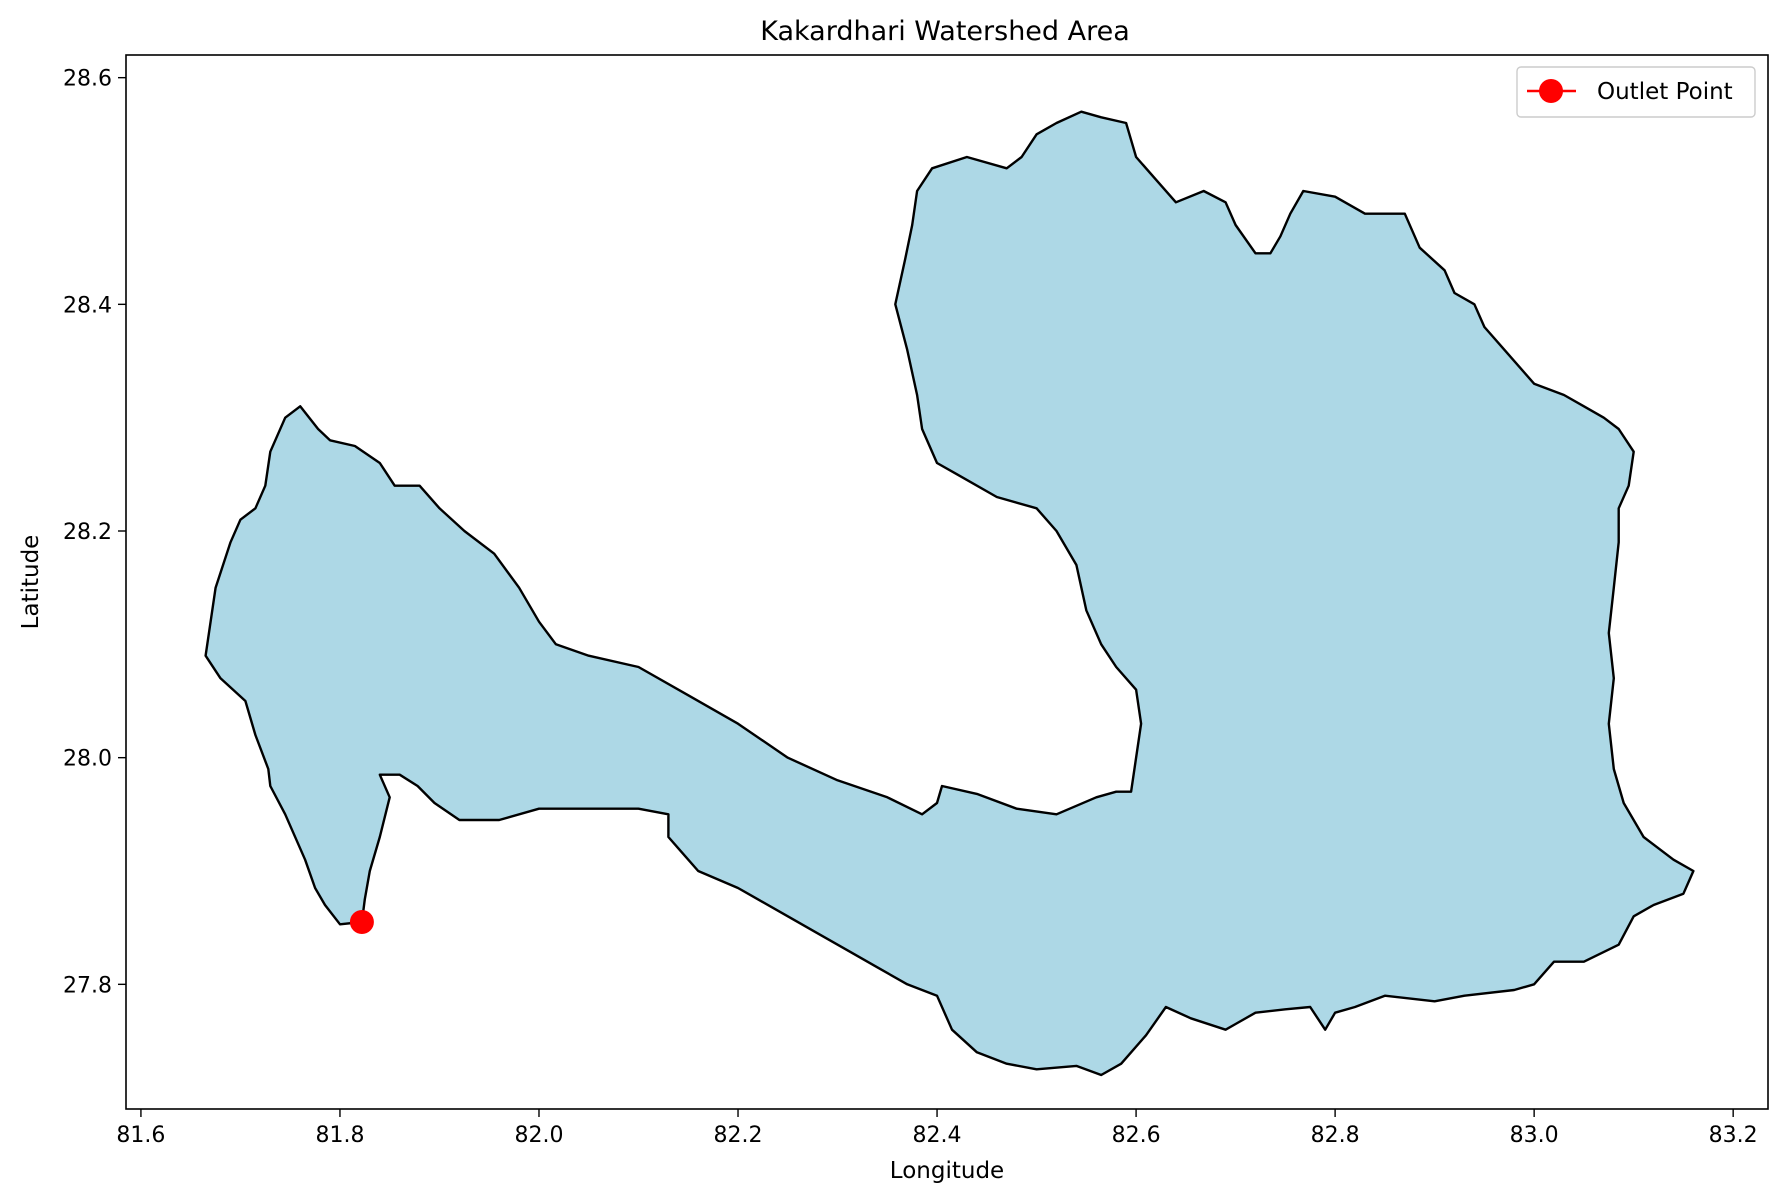 The image size is (1781, 1201). I want to click on x-axis-ticks: 81.6 81.8 82.0 82.2 82.4 82.6 82.8 83.0 83.2, so click(937, 1128).